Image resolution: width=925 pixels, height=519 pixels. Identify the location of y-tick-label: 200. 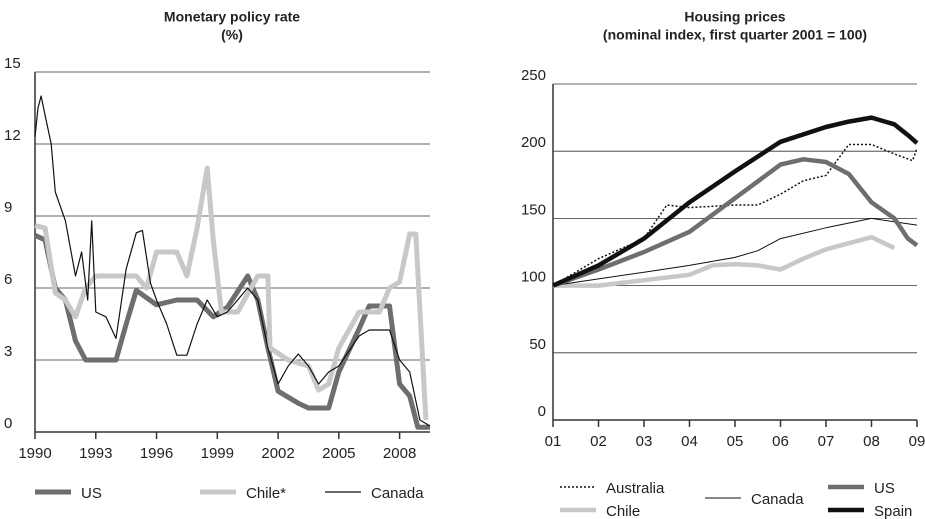
(533, 142).